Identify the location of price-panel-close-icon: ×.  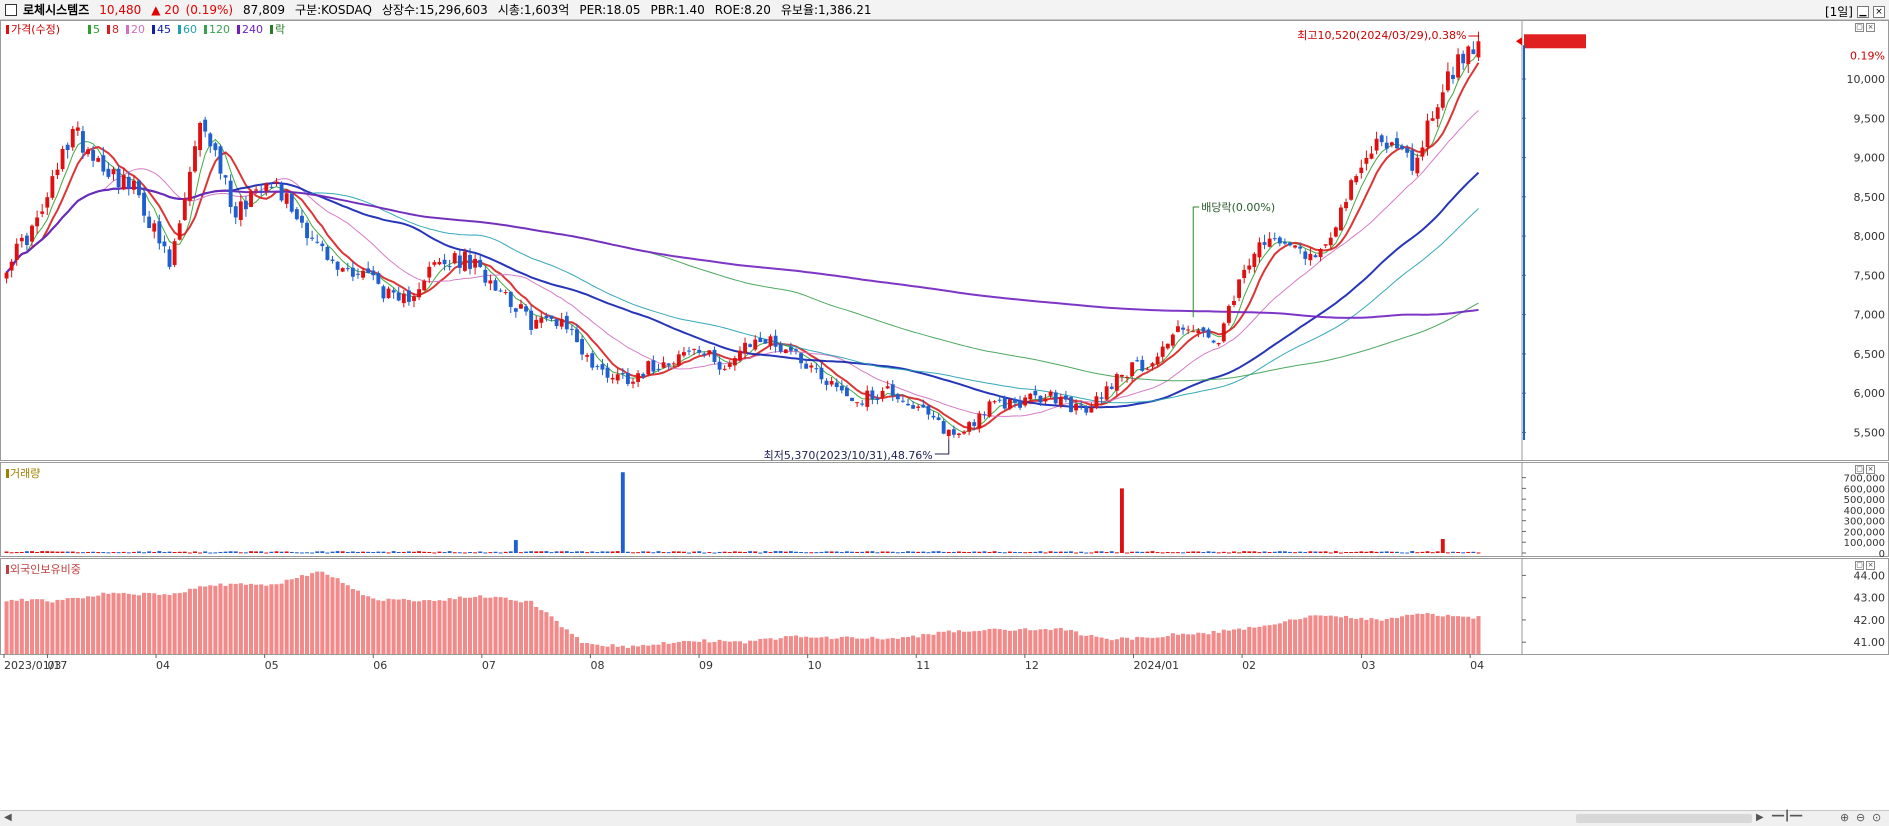
(1870, 27).